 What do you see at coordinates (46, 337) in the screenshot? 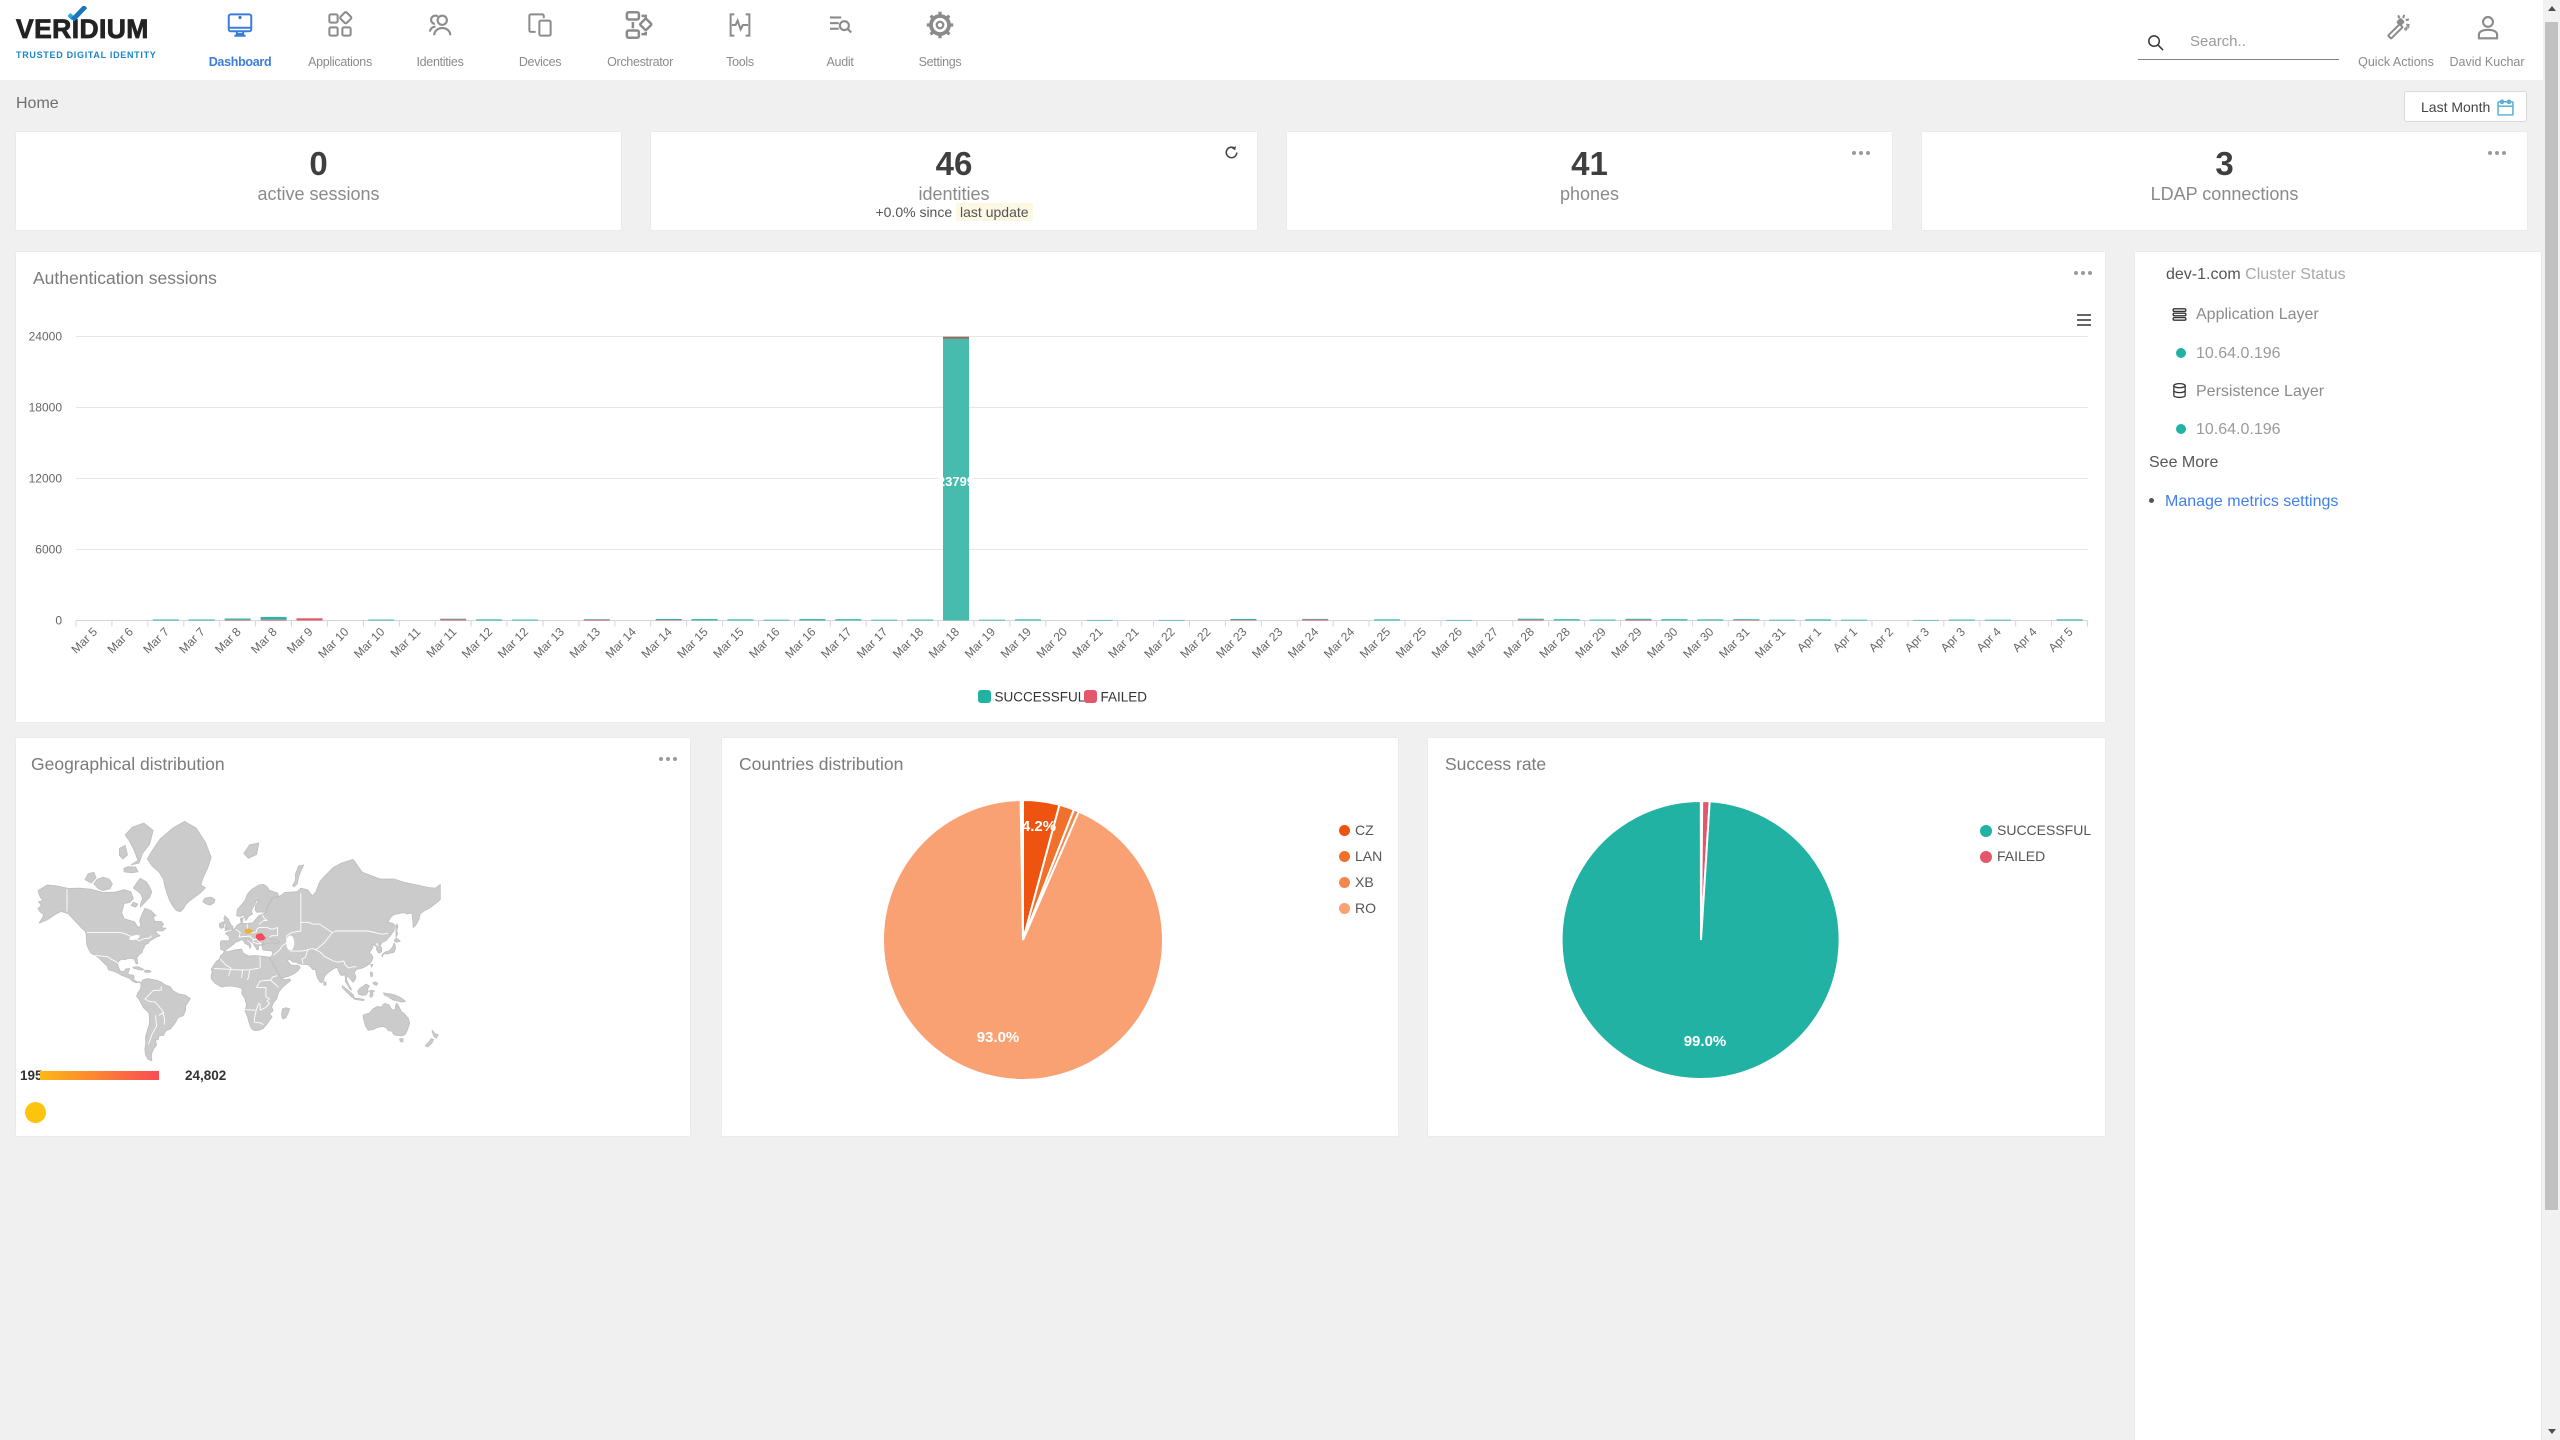
I see `svg-text: 24000` at bounding box center [46, 337].